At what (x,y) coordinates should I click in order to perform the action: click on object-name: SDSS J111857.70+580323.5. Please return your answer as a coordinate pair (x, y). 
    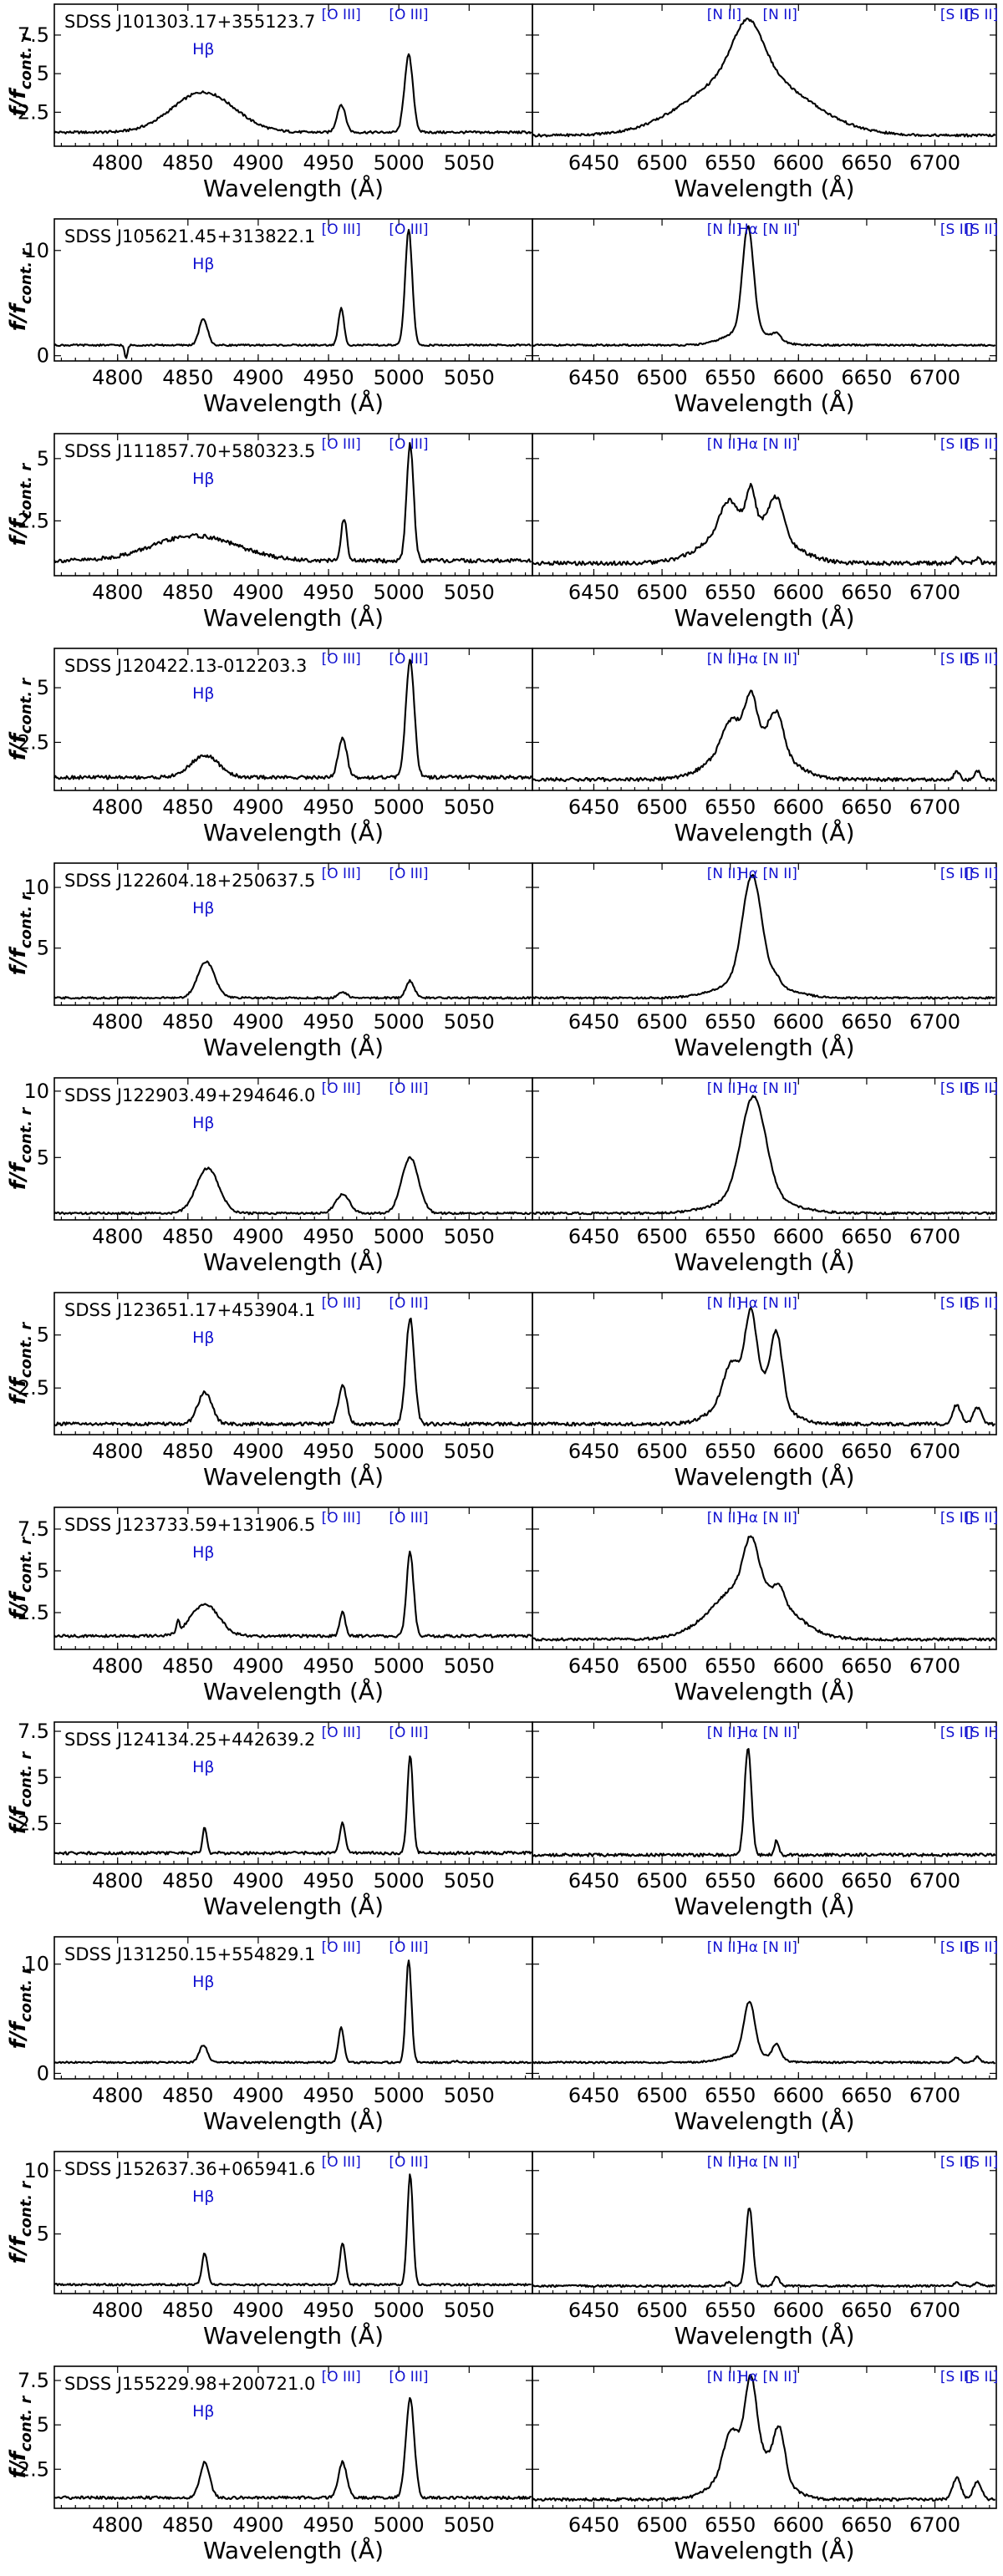
    Looking at the image, I should click on (189, 451).